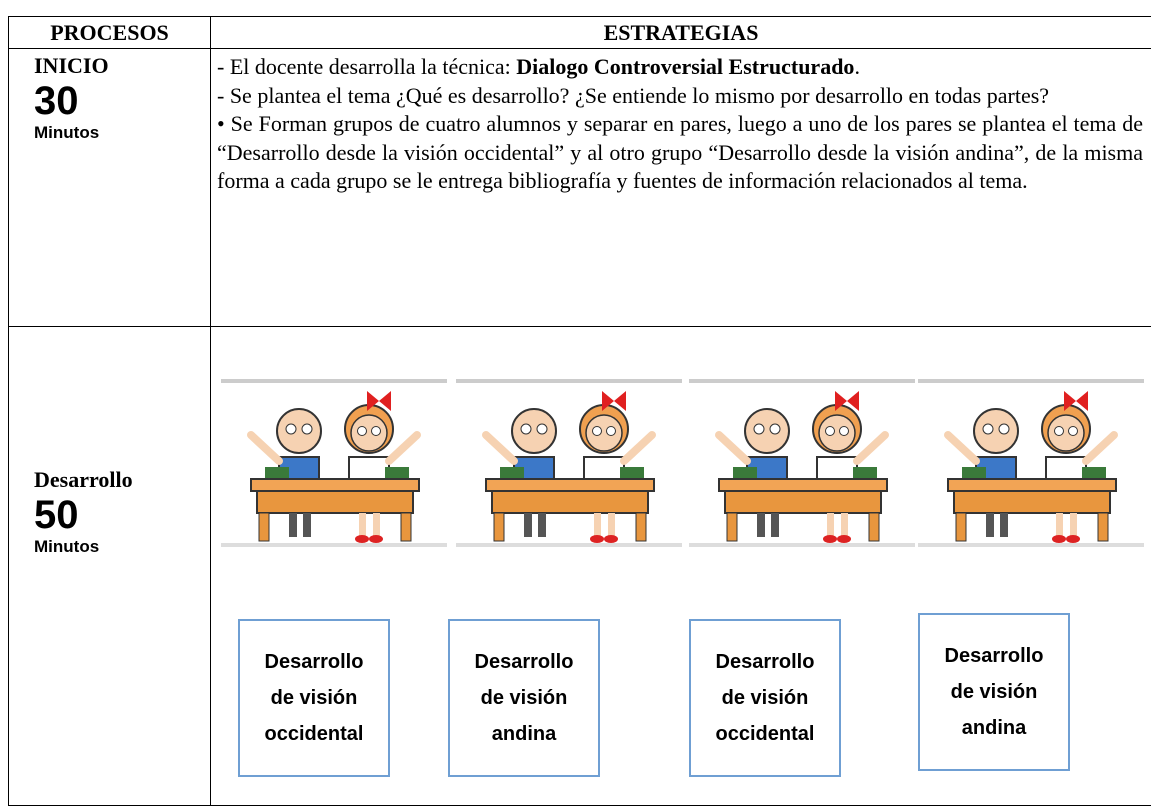 The height and width of the screenshot is (806, 1151). I want to click on box-line: occidental, so click(314, 734).